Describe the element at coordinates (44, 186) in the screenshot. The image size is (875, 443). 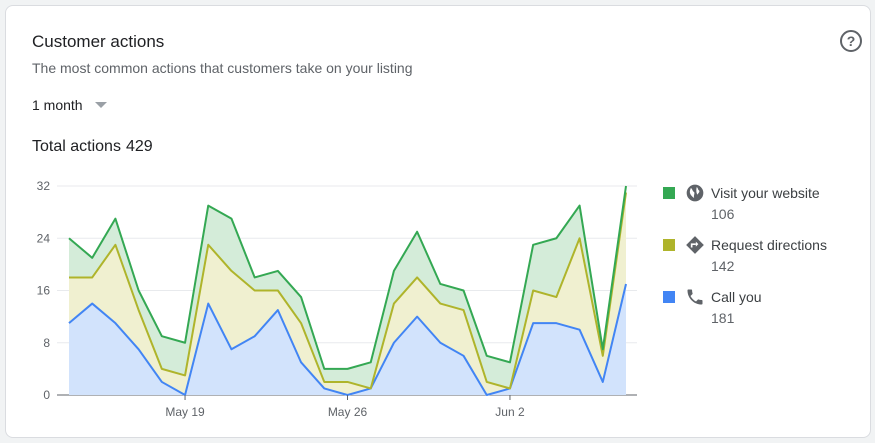
I see `y-tick-label: 32` at that location.